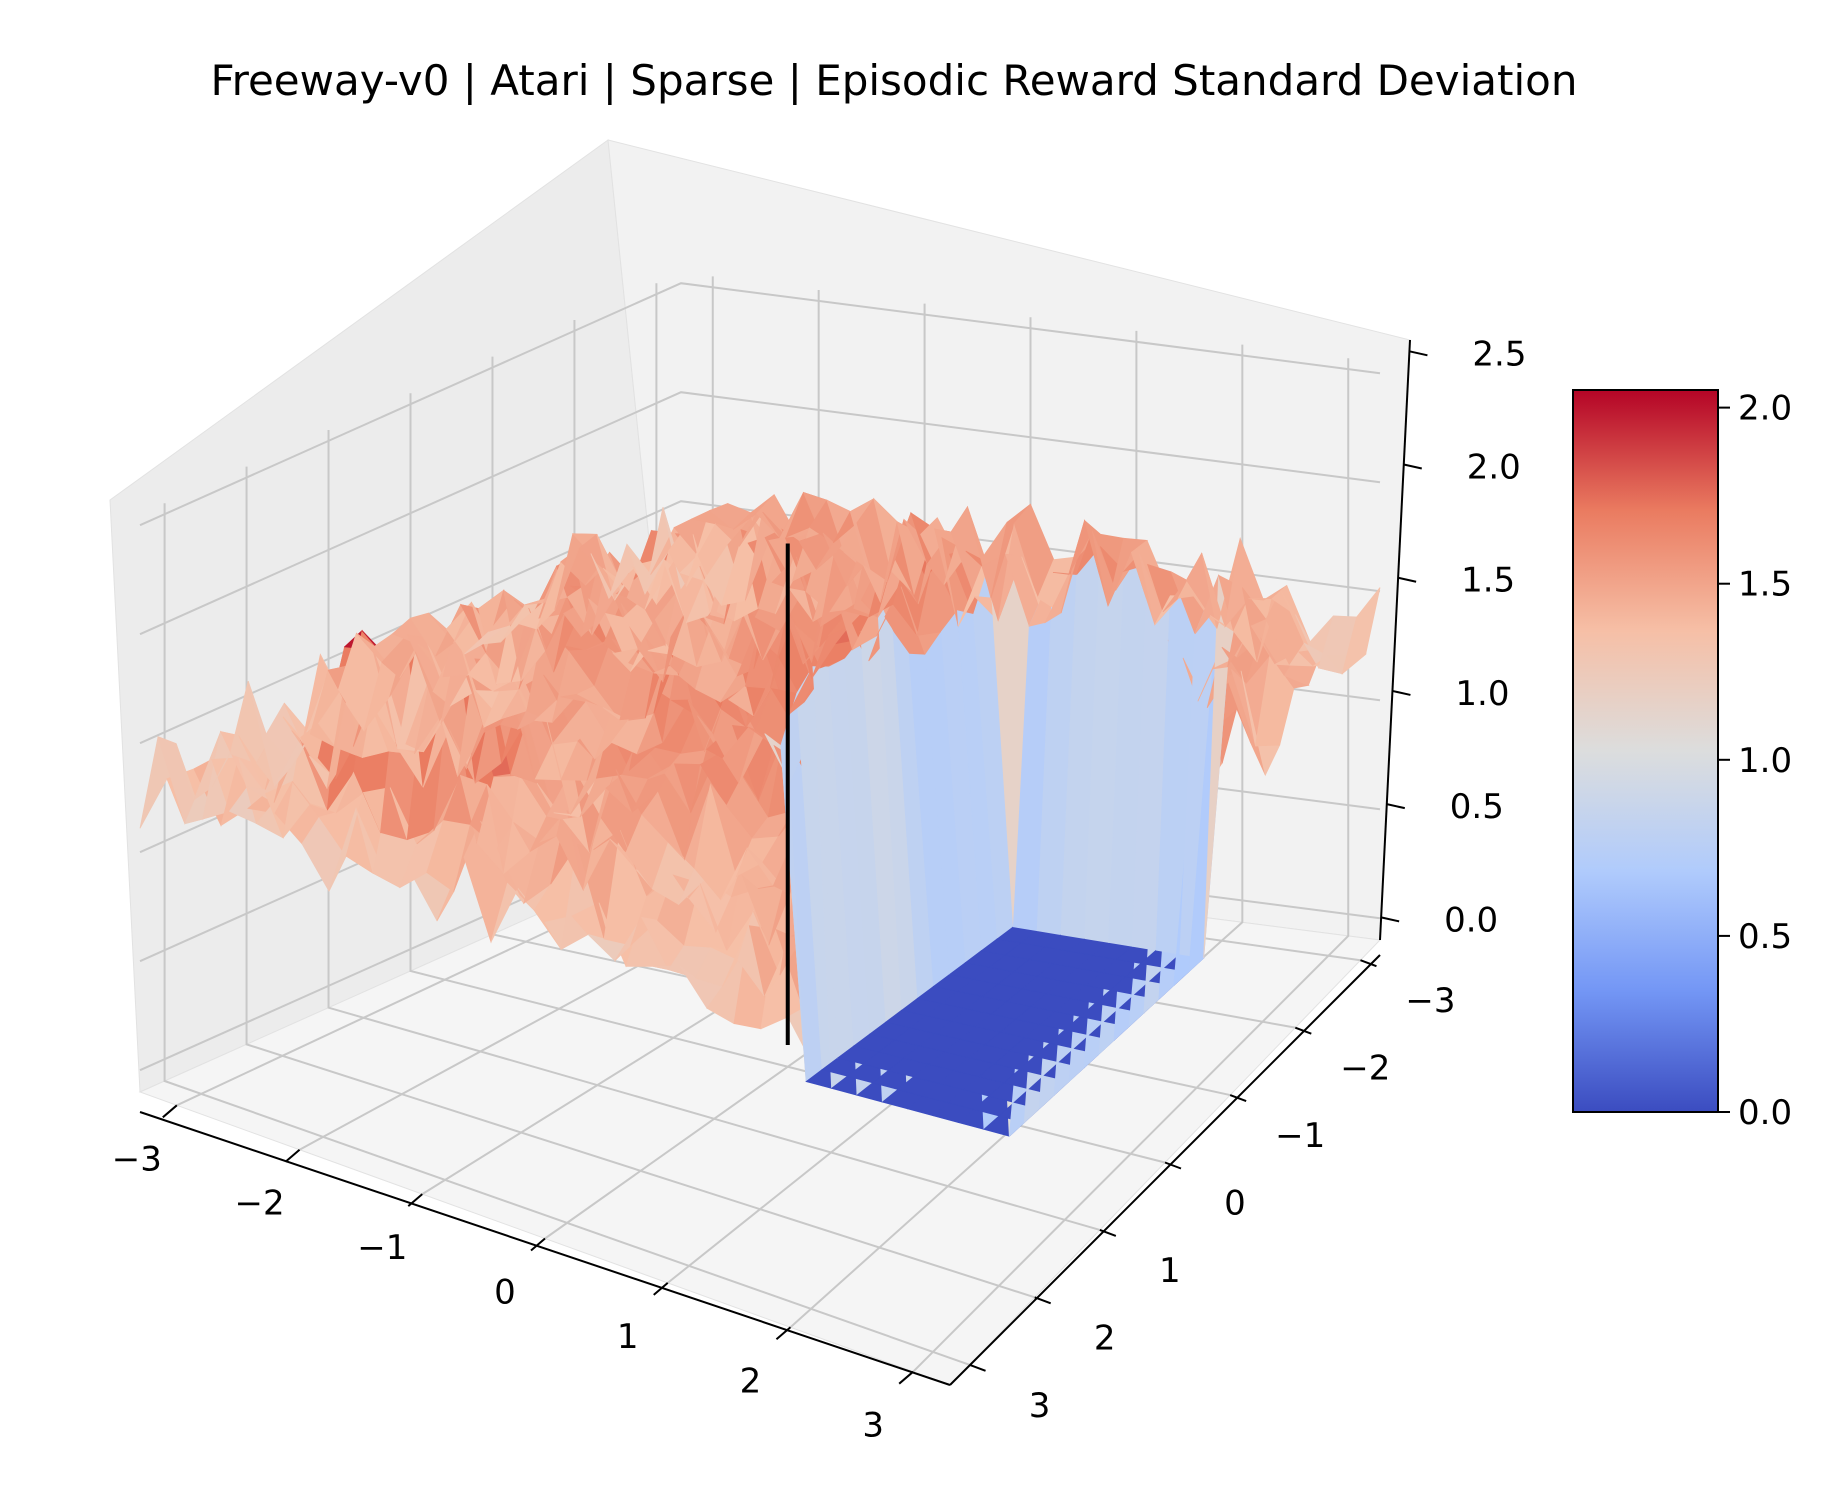 The image size is (1835, 1502). What do you see at coordinates (1170, 1271) in the screenshot?
I see `y-tick-label: 1` at bounding box center [1170, 1271].